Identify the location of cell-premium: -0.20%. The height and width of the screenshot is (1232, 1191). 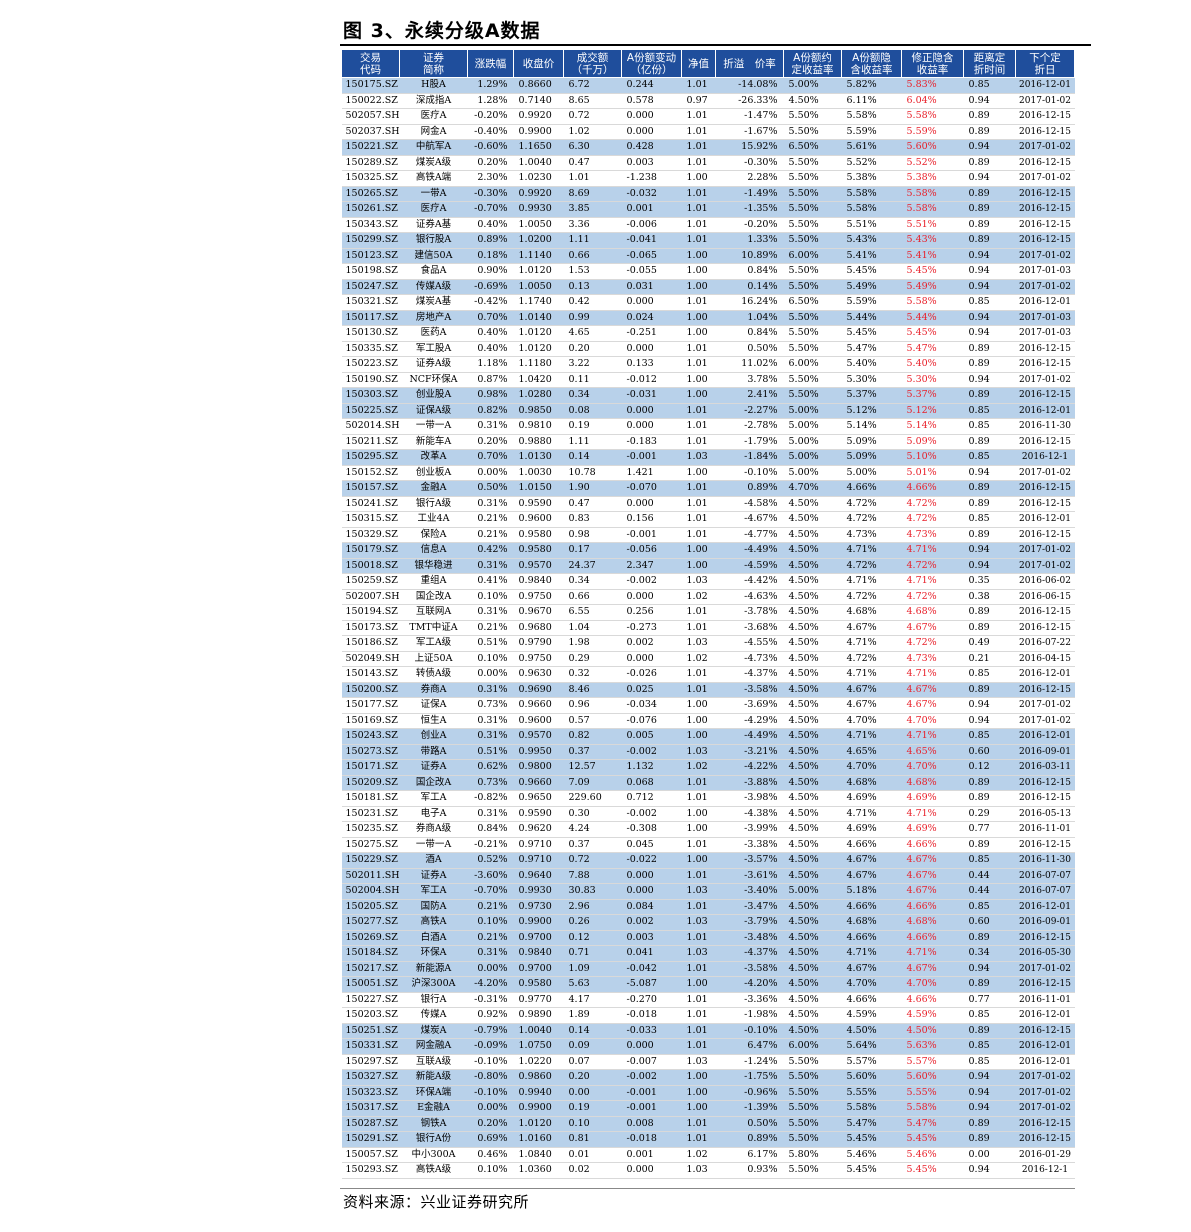
(749, 225).